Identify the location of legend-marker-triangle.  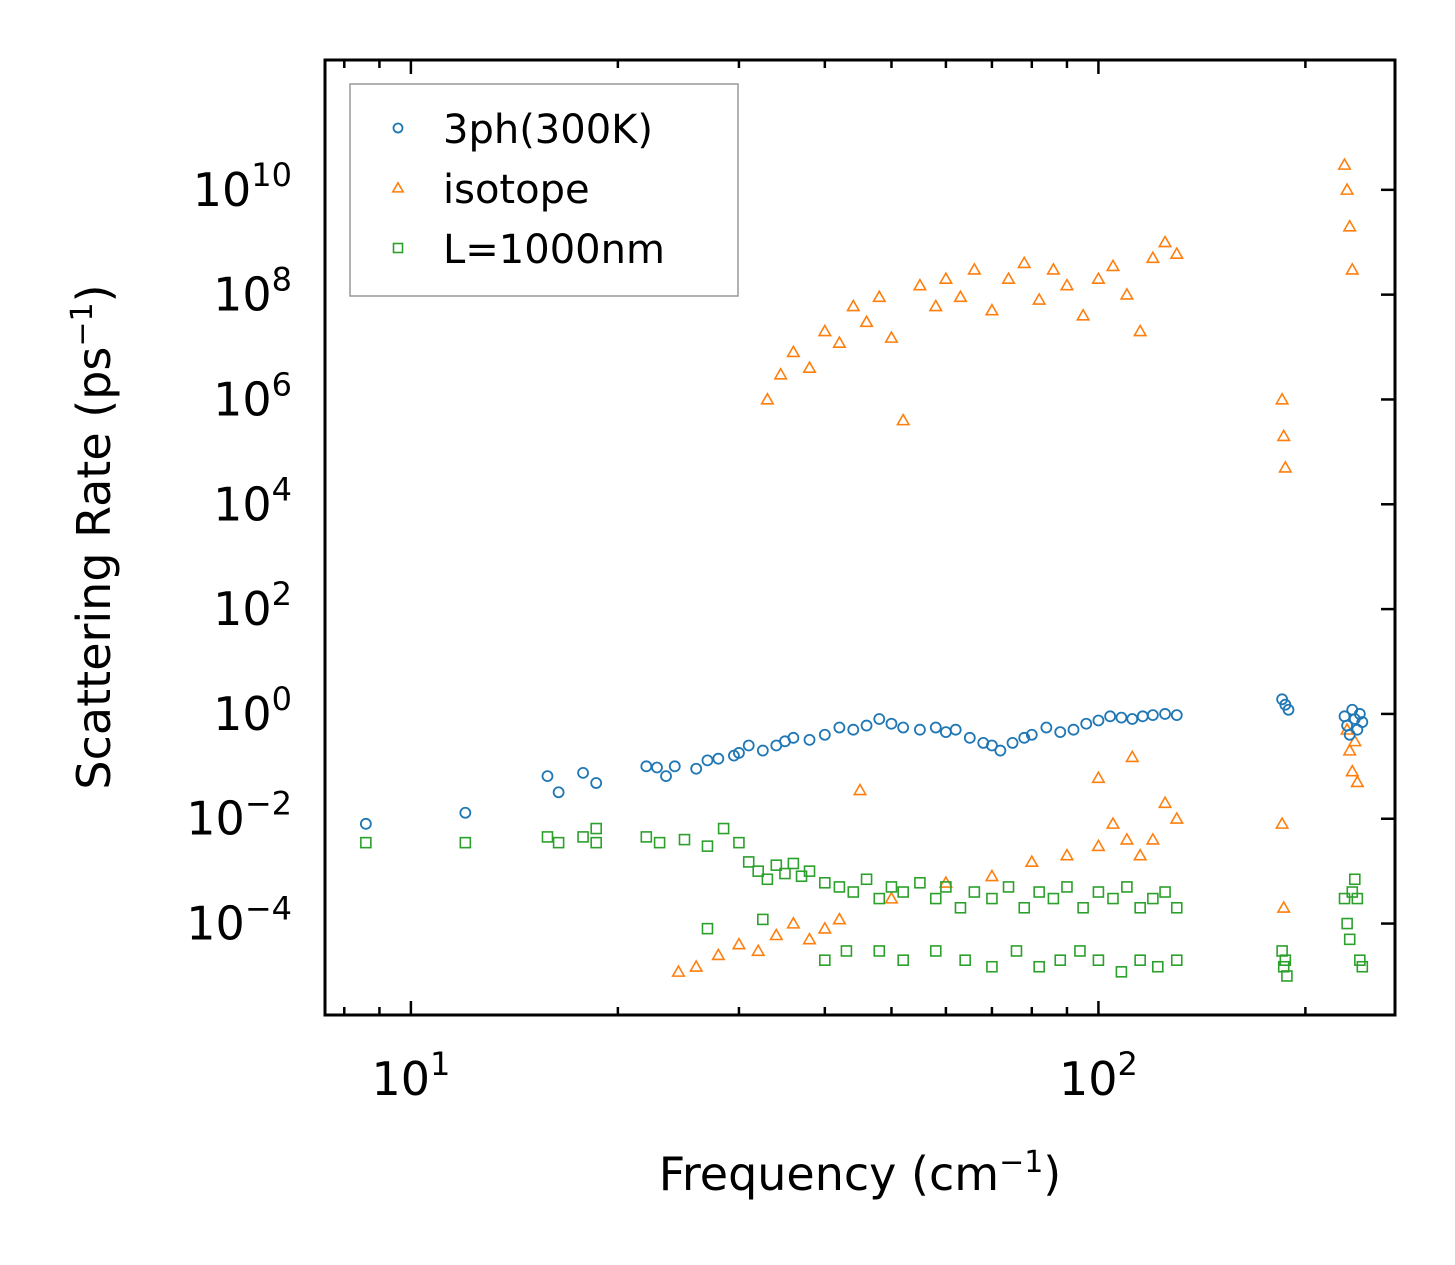
(398, 187).